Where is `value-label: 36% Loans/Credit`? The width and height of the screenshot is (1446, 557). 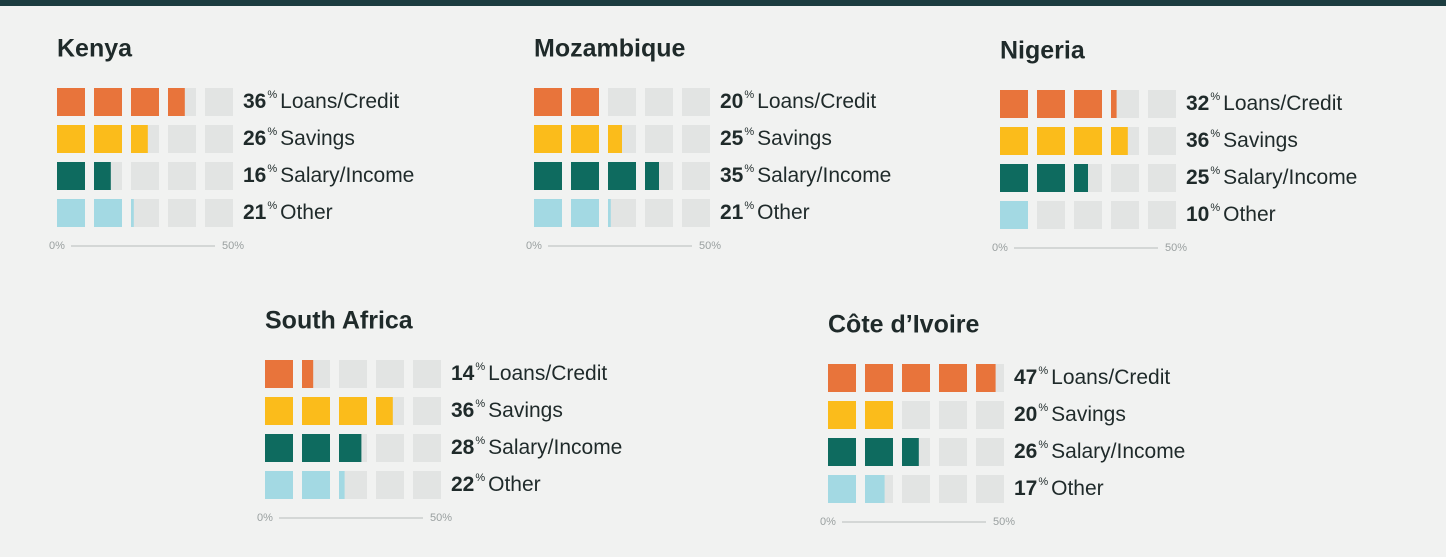 value-label: 36% Loans/Credit is located at coordinates (321, 101).